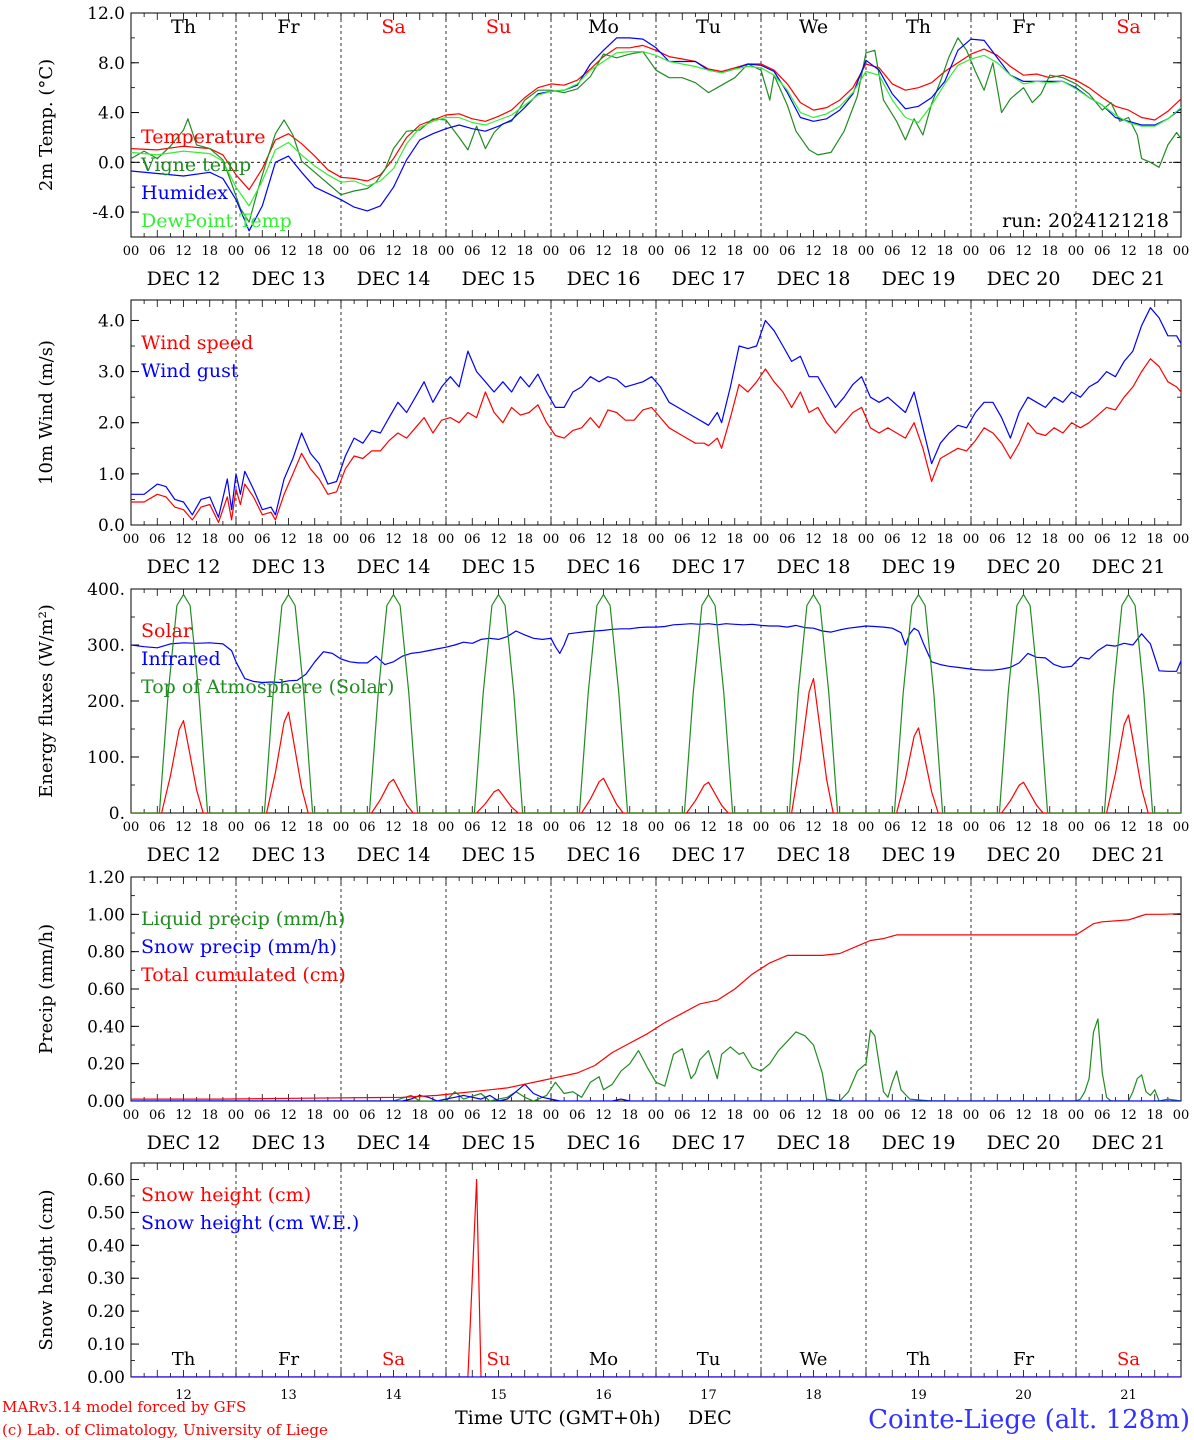 This screenshot has width=1194, height=1440. What do you see at coordinates (1129, 279) in the screenshot?
I see `x-day-label: DEC 21` at bounding box center [1129, 279].